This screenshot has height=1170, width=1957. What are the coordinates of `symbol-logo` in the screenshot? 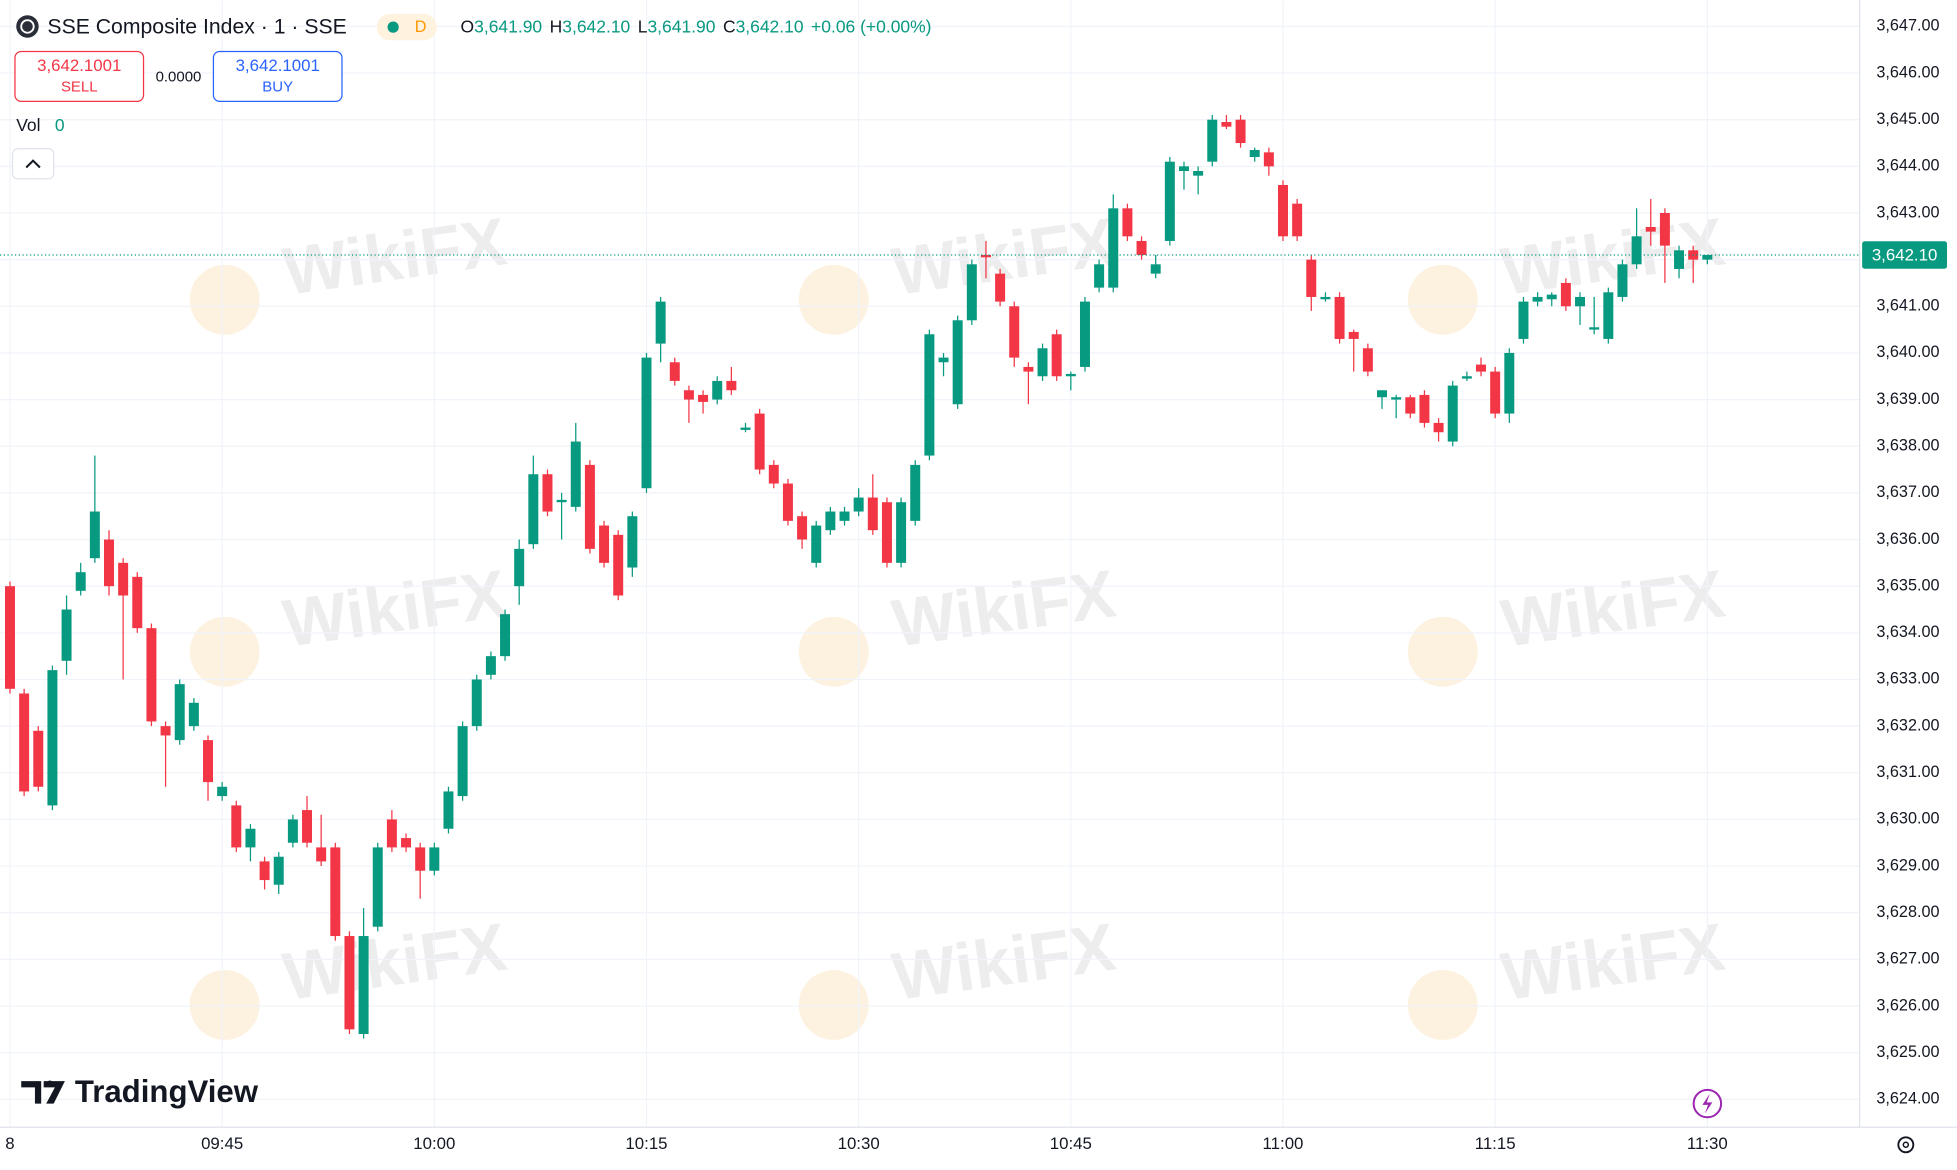 It's located at (27, 26).